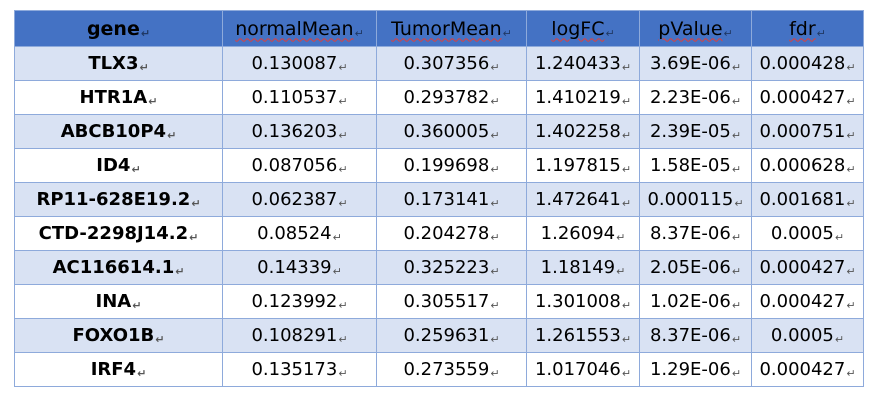 Image resolution: width=871 pixels, height=408 pixels. Describe the element at coordinates (807, 131) in the screenshot. I see `cell-fdr: 0.000751↵` at that location.